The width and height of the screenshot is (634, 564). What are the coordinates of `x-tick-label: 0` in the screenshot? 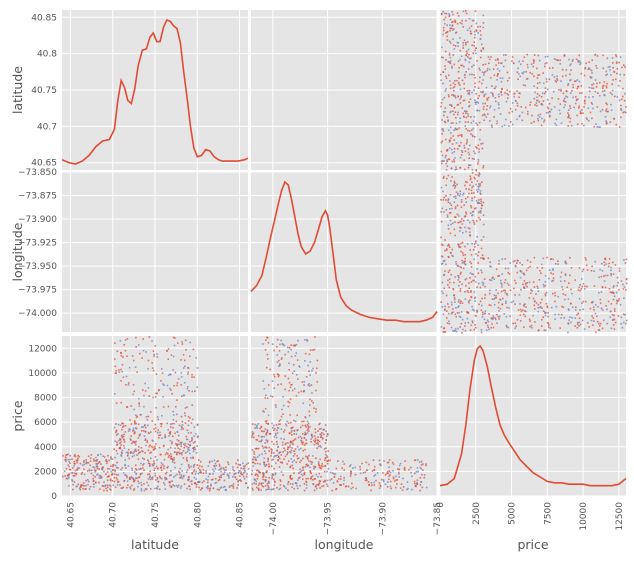 It's located at (441, 505).